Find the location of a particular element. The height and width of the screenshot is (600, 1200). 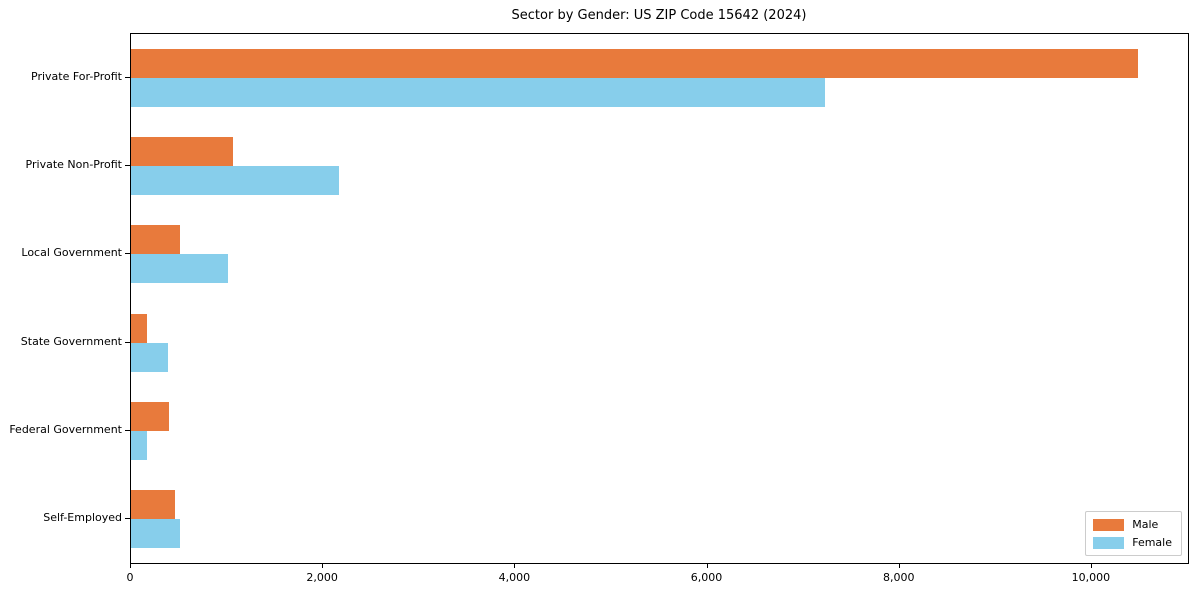

legend-label: Male is located at coordinates (1145, 524).